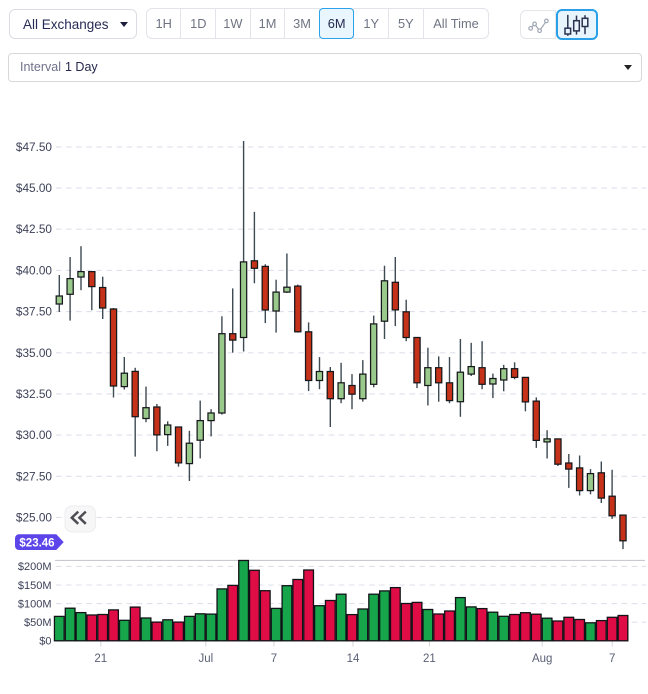 The width and height of the screenshot is (648, 694). I want to click on svg-text: $23.46, so click(36, 543).